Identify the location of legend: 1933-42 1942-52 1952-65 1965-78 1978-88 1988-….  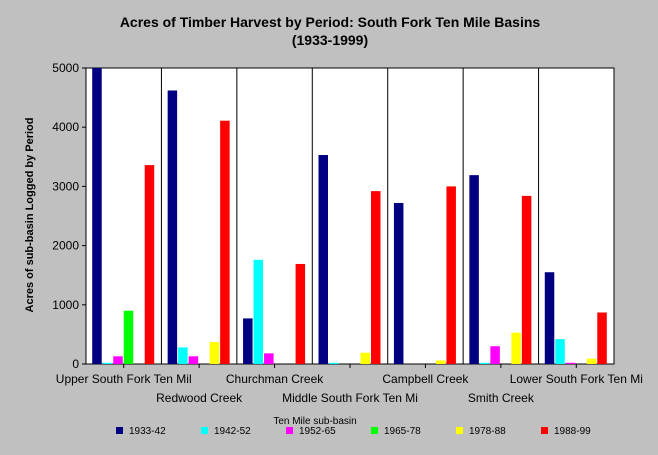
(353, 431).